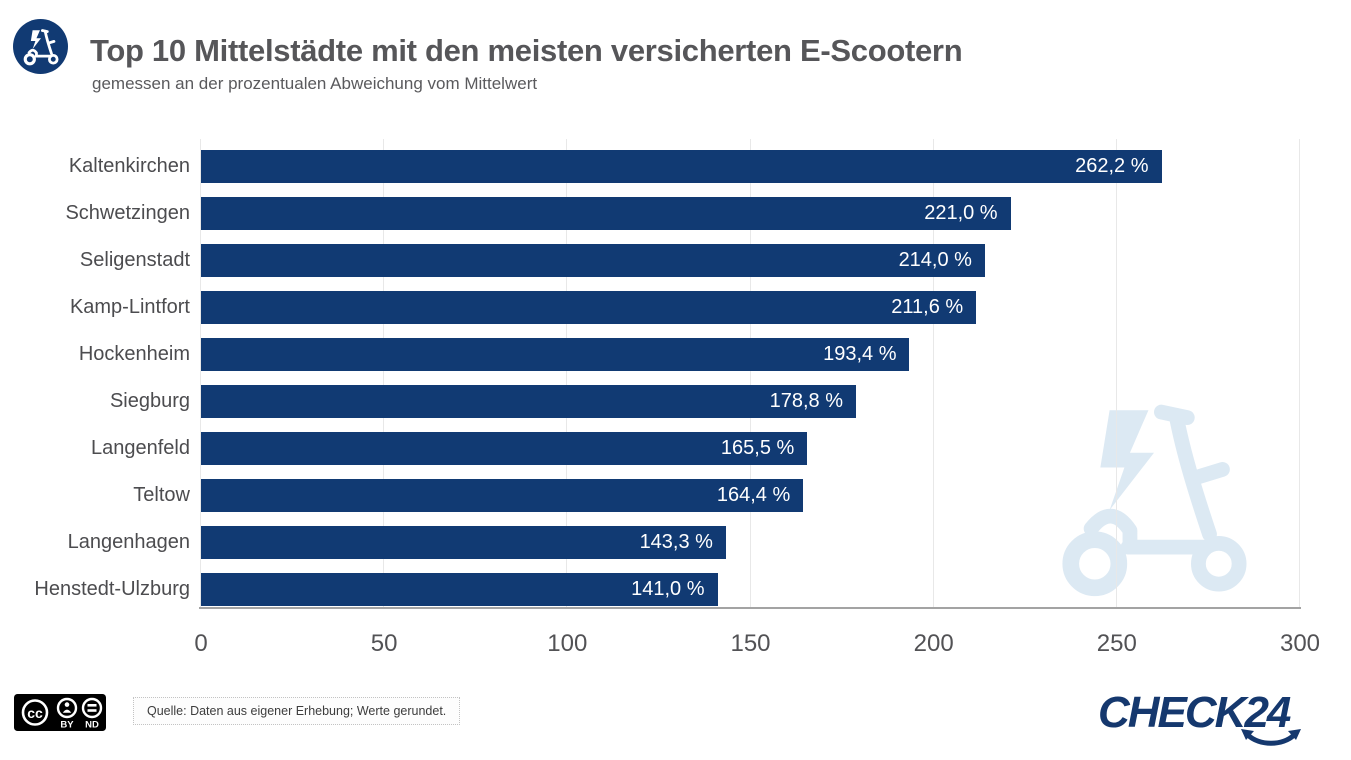 The image size is (1351, 760). Describe the element at coordinates (750, 643) in the screenshot. I see `x-tick-label-150: 150` at that location.